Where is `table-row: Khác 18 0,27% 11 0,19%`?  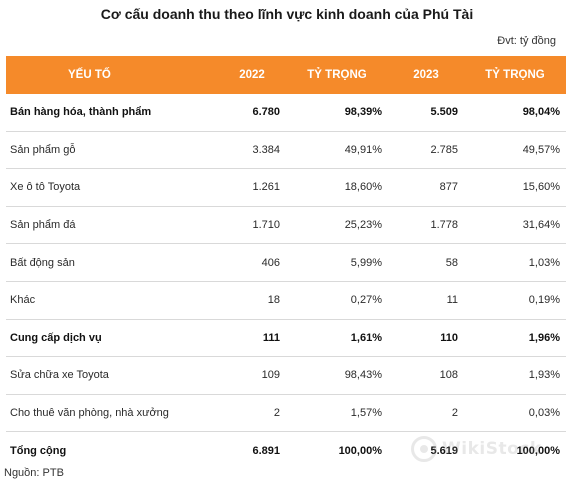 table-row: Khác 18 0,27% 11 0,19% is located at coordinates (286, 300).